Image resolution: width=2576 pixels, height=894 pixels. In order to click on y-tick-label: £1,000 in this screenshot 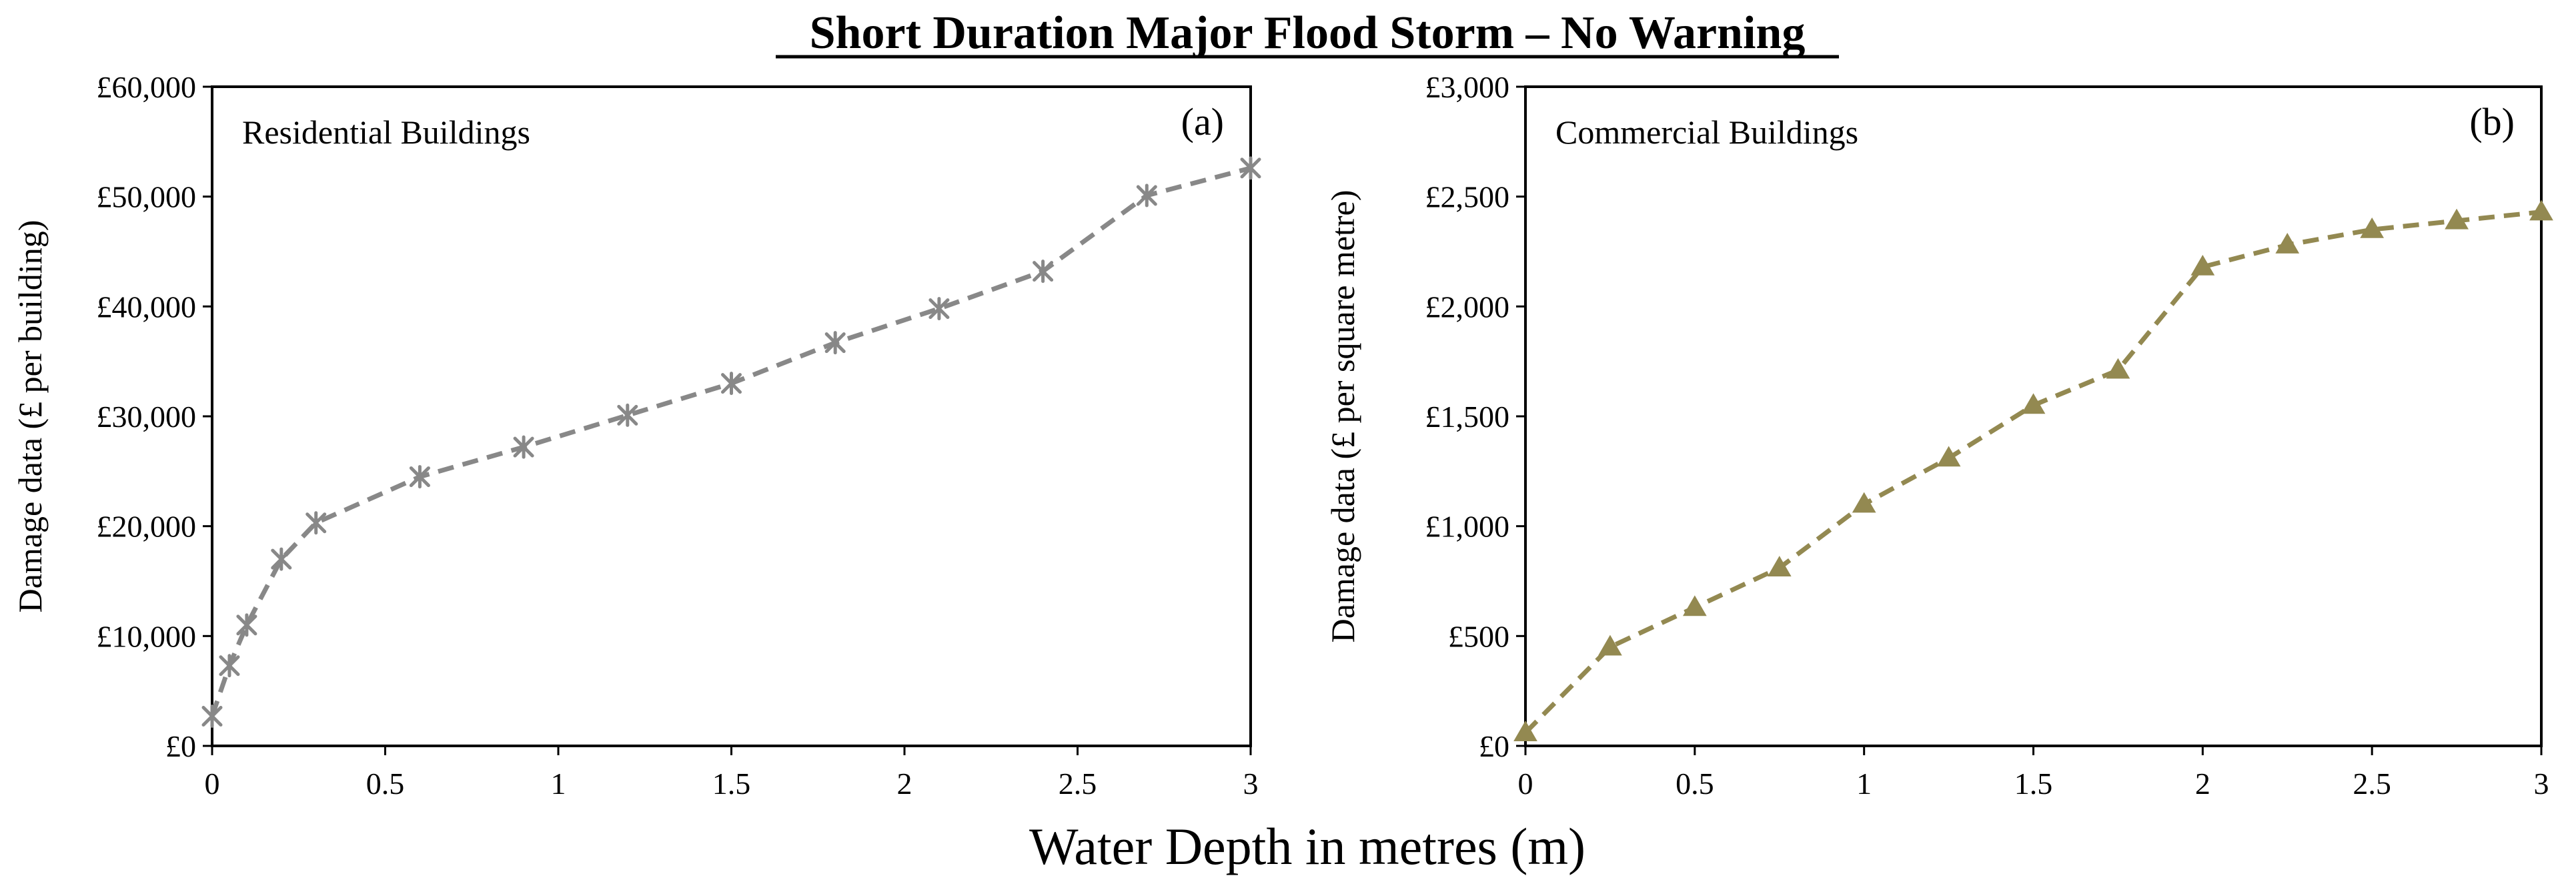, I will do `click(1467, 527)`.